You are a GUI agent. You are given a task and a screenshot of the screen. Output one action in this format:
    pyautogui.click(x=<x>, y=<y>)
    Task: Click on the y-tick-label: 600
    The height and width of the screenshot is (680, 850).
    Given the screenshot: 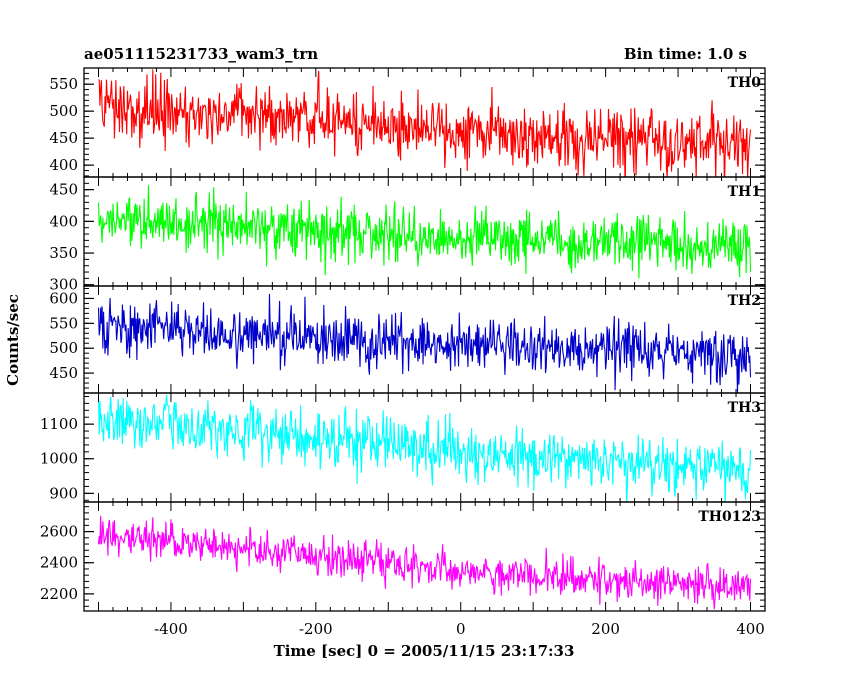 What is the action you would take?
    pyautogui.click(x=63, y=298)
    